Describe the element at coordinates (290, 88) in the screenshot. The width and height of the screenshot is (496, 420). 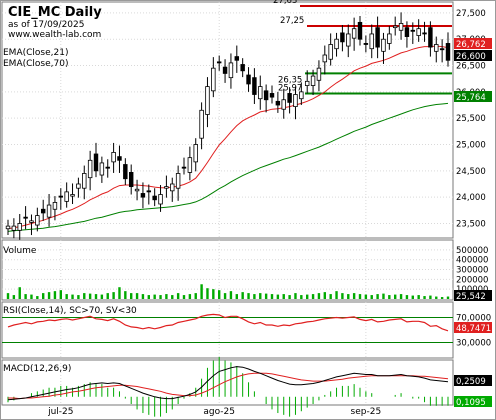
I see `level-label: 25,97` at that location.